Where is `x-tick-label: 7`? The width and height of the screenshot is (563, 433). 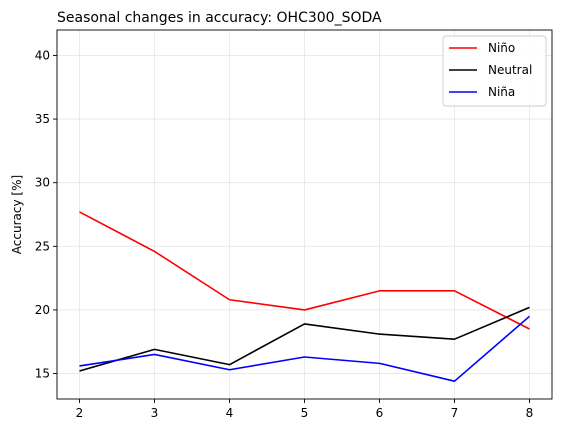 x-tick-label: 7 is located at coordinates (455, 413).